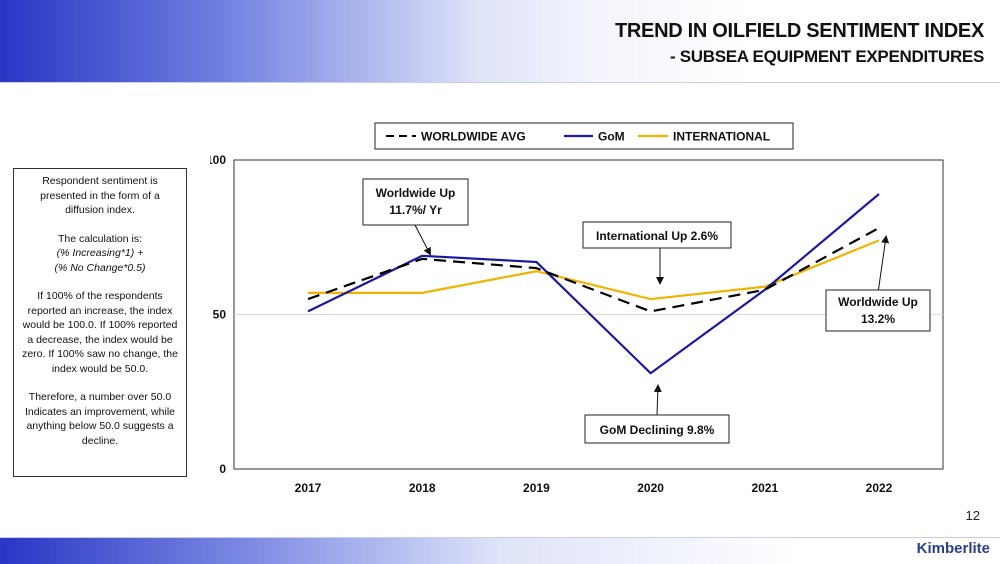 Image resolution: width=1000 pixels, height=564 pixels. I want to click on page-title: TREND IN OILFIELD SENTIMENT INDEX, so click(799, 31).